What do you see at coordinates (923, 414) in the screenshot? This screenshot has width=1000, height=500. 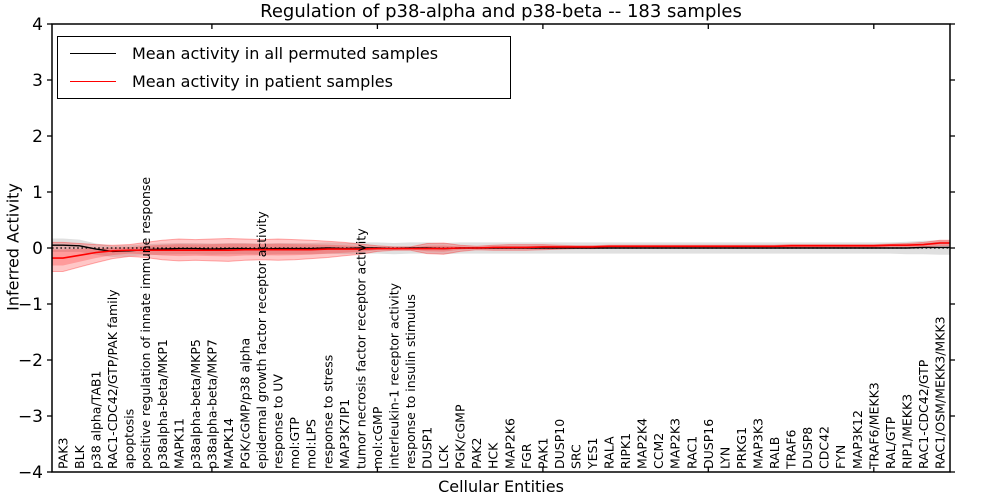 I see `x-category-label: RAC1-CDC42/GTP` at bounding box center [923, 414].